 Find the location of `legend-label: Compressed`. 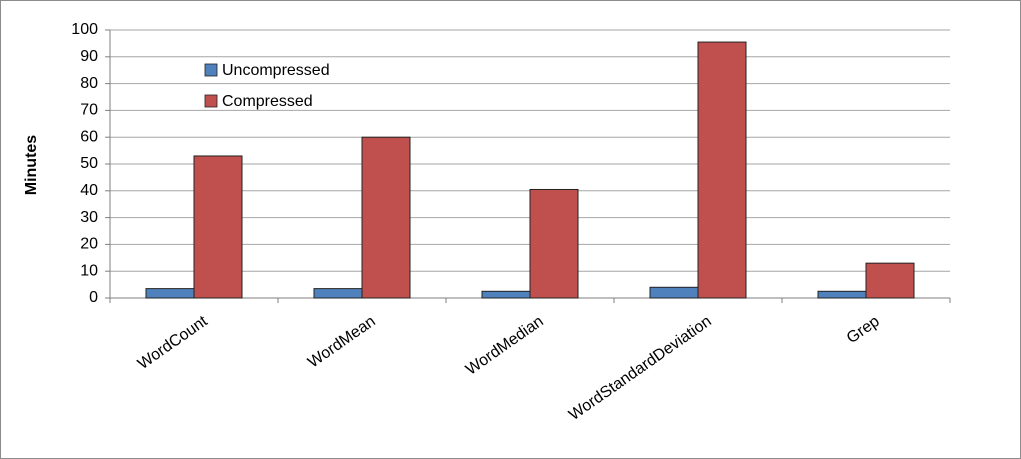

legend-label: Compressed is located at coordinates (267, 101).